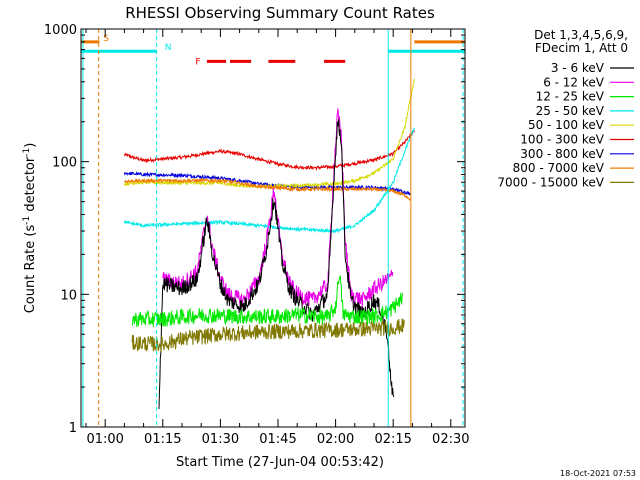  What do you see at coordinates (562, 140) in the screenshot?
I see `legend-entry-label: 100 - 300 keV` at bounding box center [562, 140].